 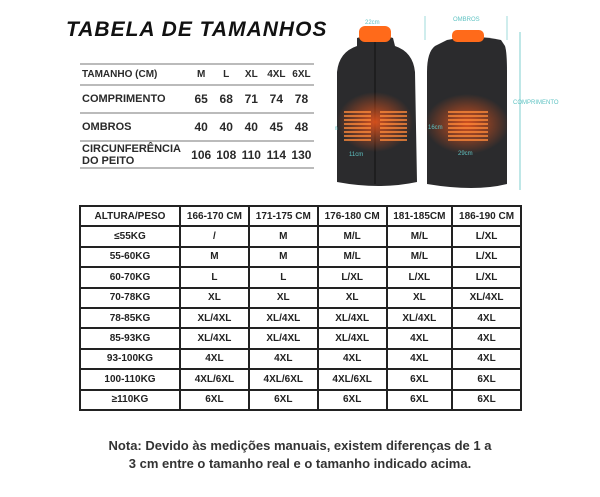 I want to click on row-label: COMPRIMENTO, so click(x=134, y=99).